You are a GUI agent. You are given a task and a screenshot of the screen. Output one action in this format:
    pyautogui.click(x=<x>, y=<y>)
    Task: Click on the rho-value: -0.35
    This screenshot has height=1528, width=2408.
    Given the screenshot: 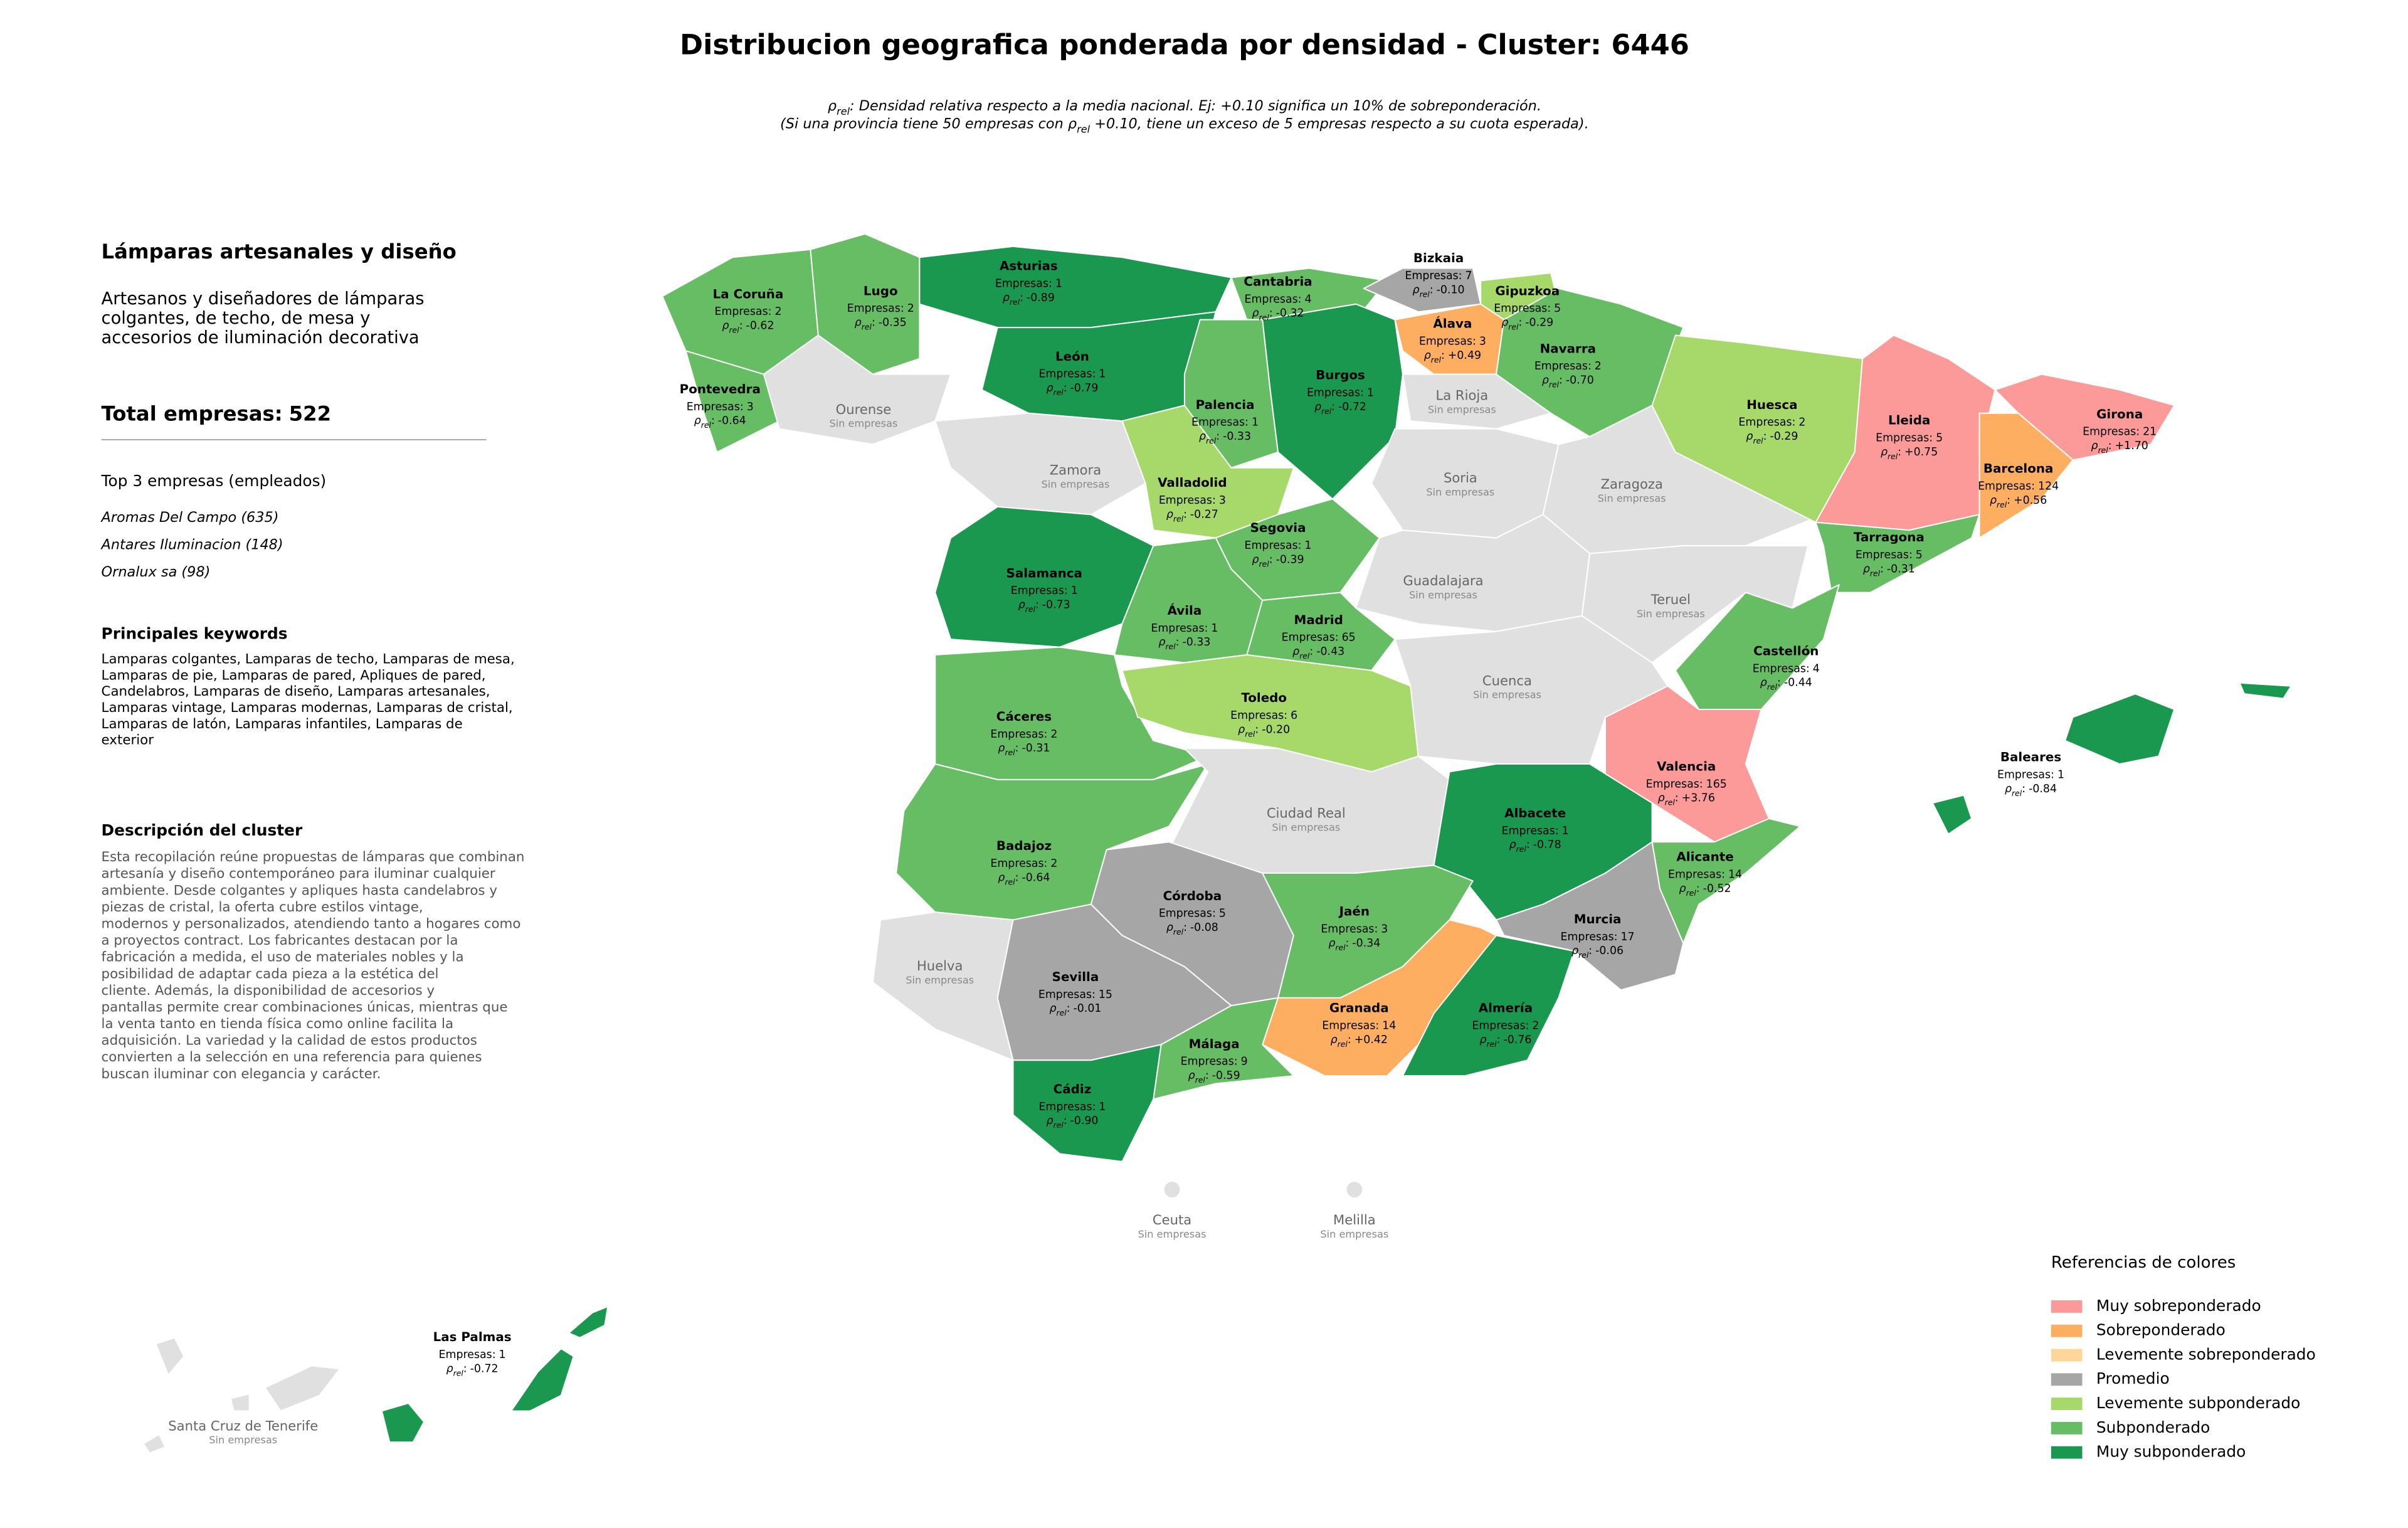 What is the action you would take?
    pyautogui.click(x=893, y=323)
    